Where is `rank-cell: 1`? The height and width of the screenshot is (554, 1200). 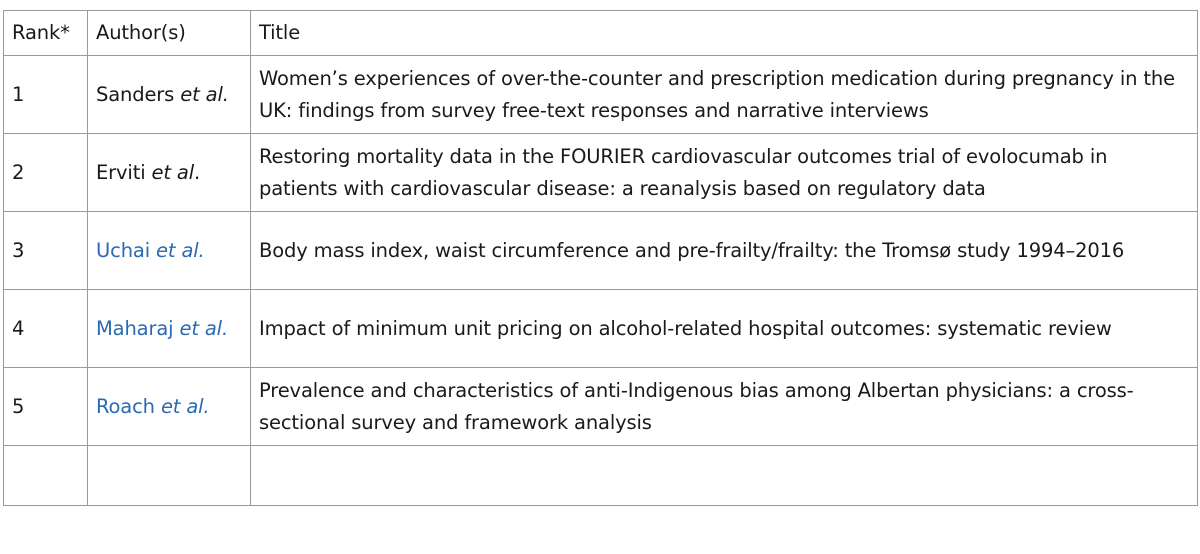 rank-cell: 1 is located at coordinates (45, 94).